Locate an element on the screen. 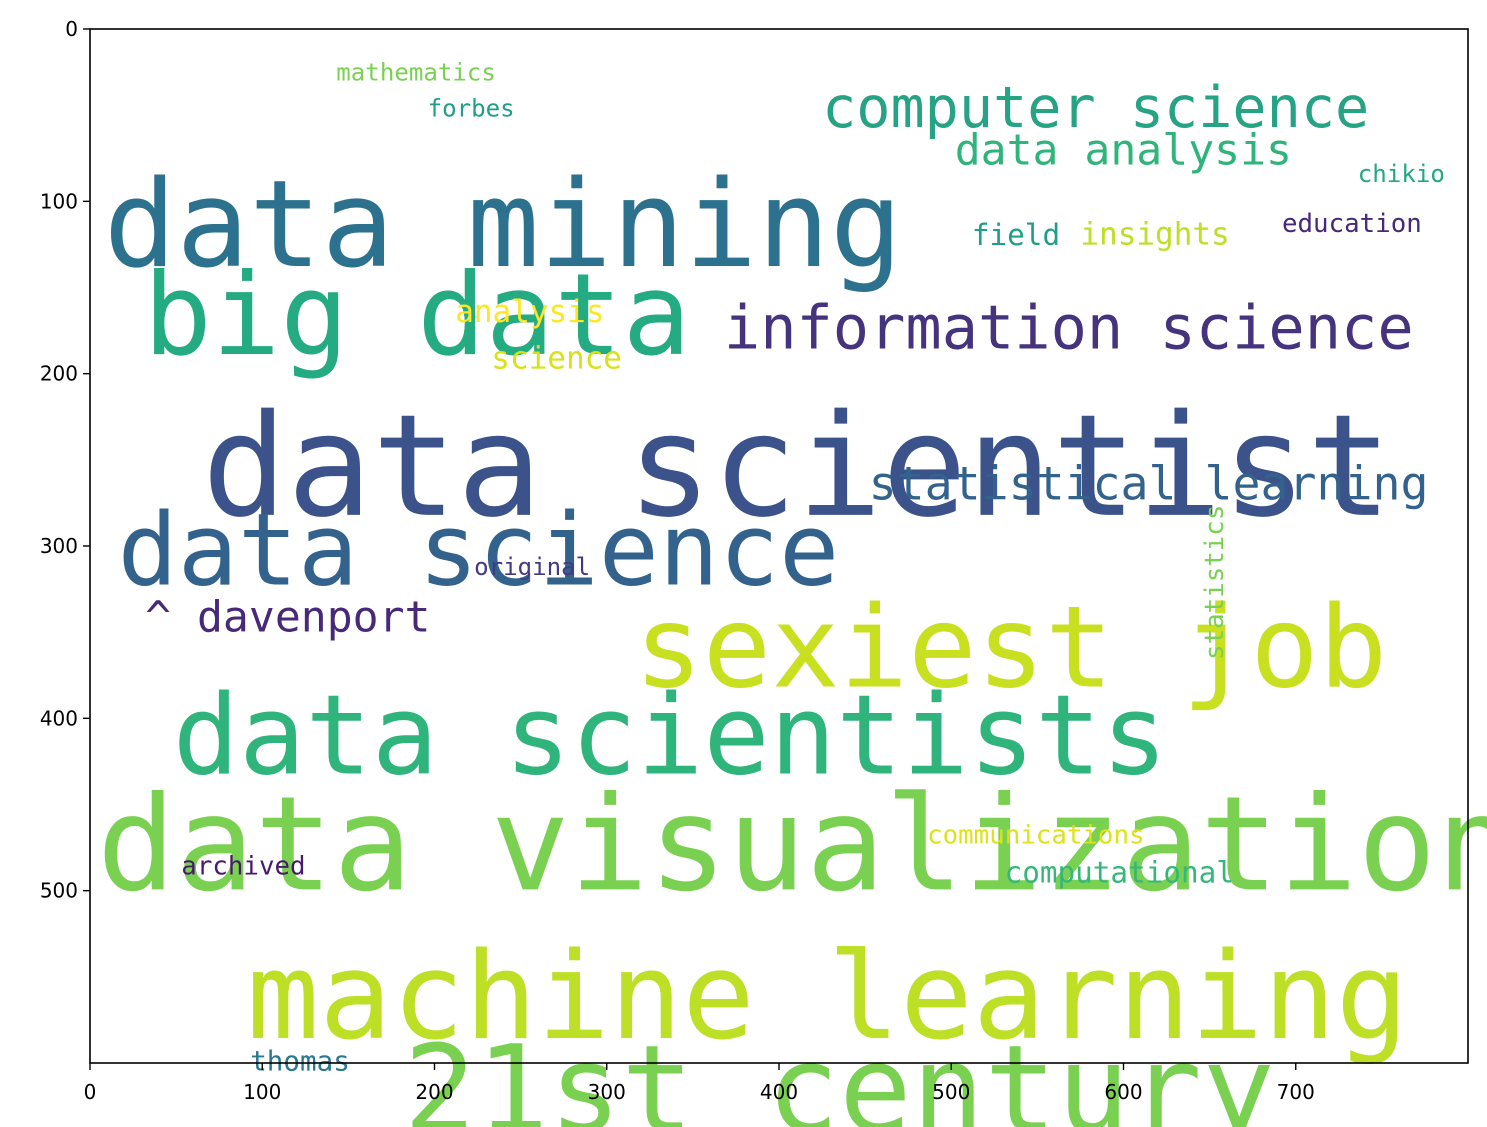 The height and width of the screenshot is (1127, 1487). word-chikio: chikio is located at coordinates (1401, 174).